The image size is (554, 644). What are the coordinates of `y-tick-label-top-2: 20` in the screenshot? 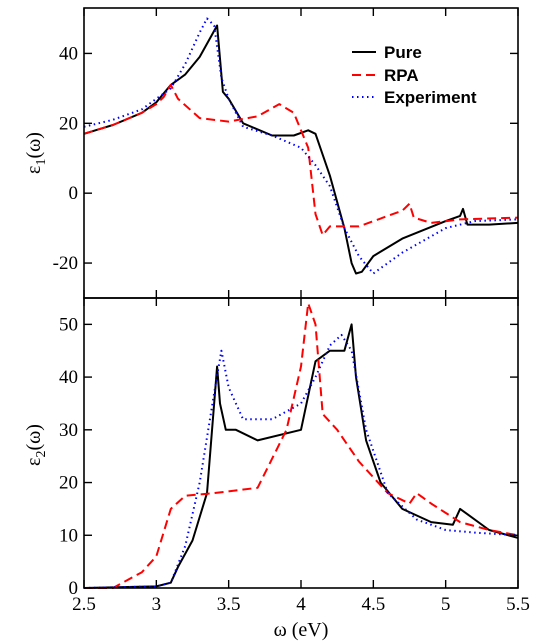 It's located at (68, 123).